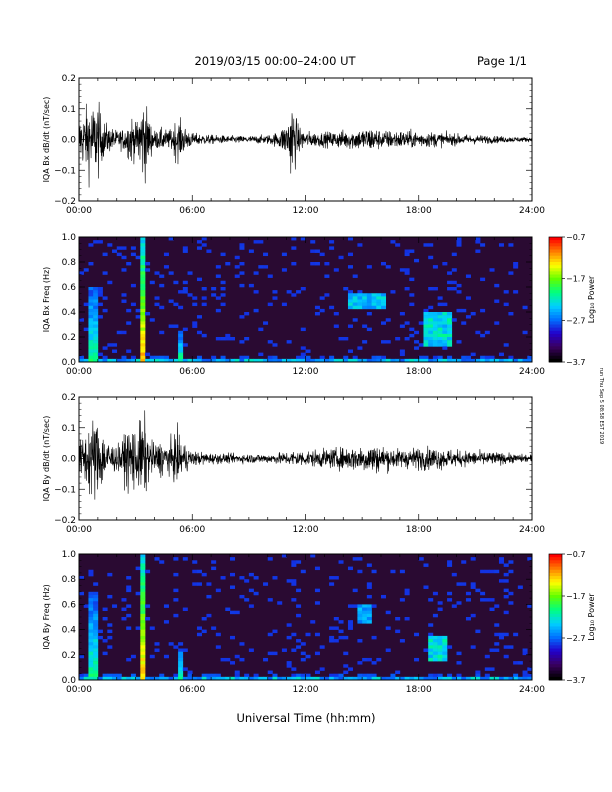 This screenshot has height=792, width=612. I want to click on x-tick-label: 00:00, so click(79, 530).